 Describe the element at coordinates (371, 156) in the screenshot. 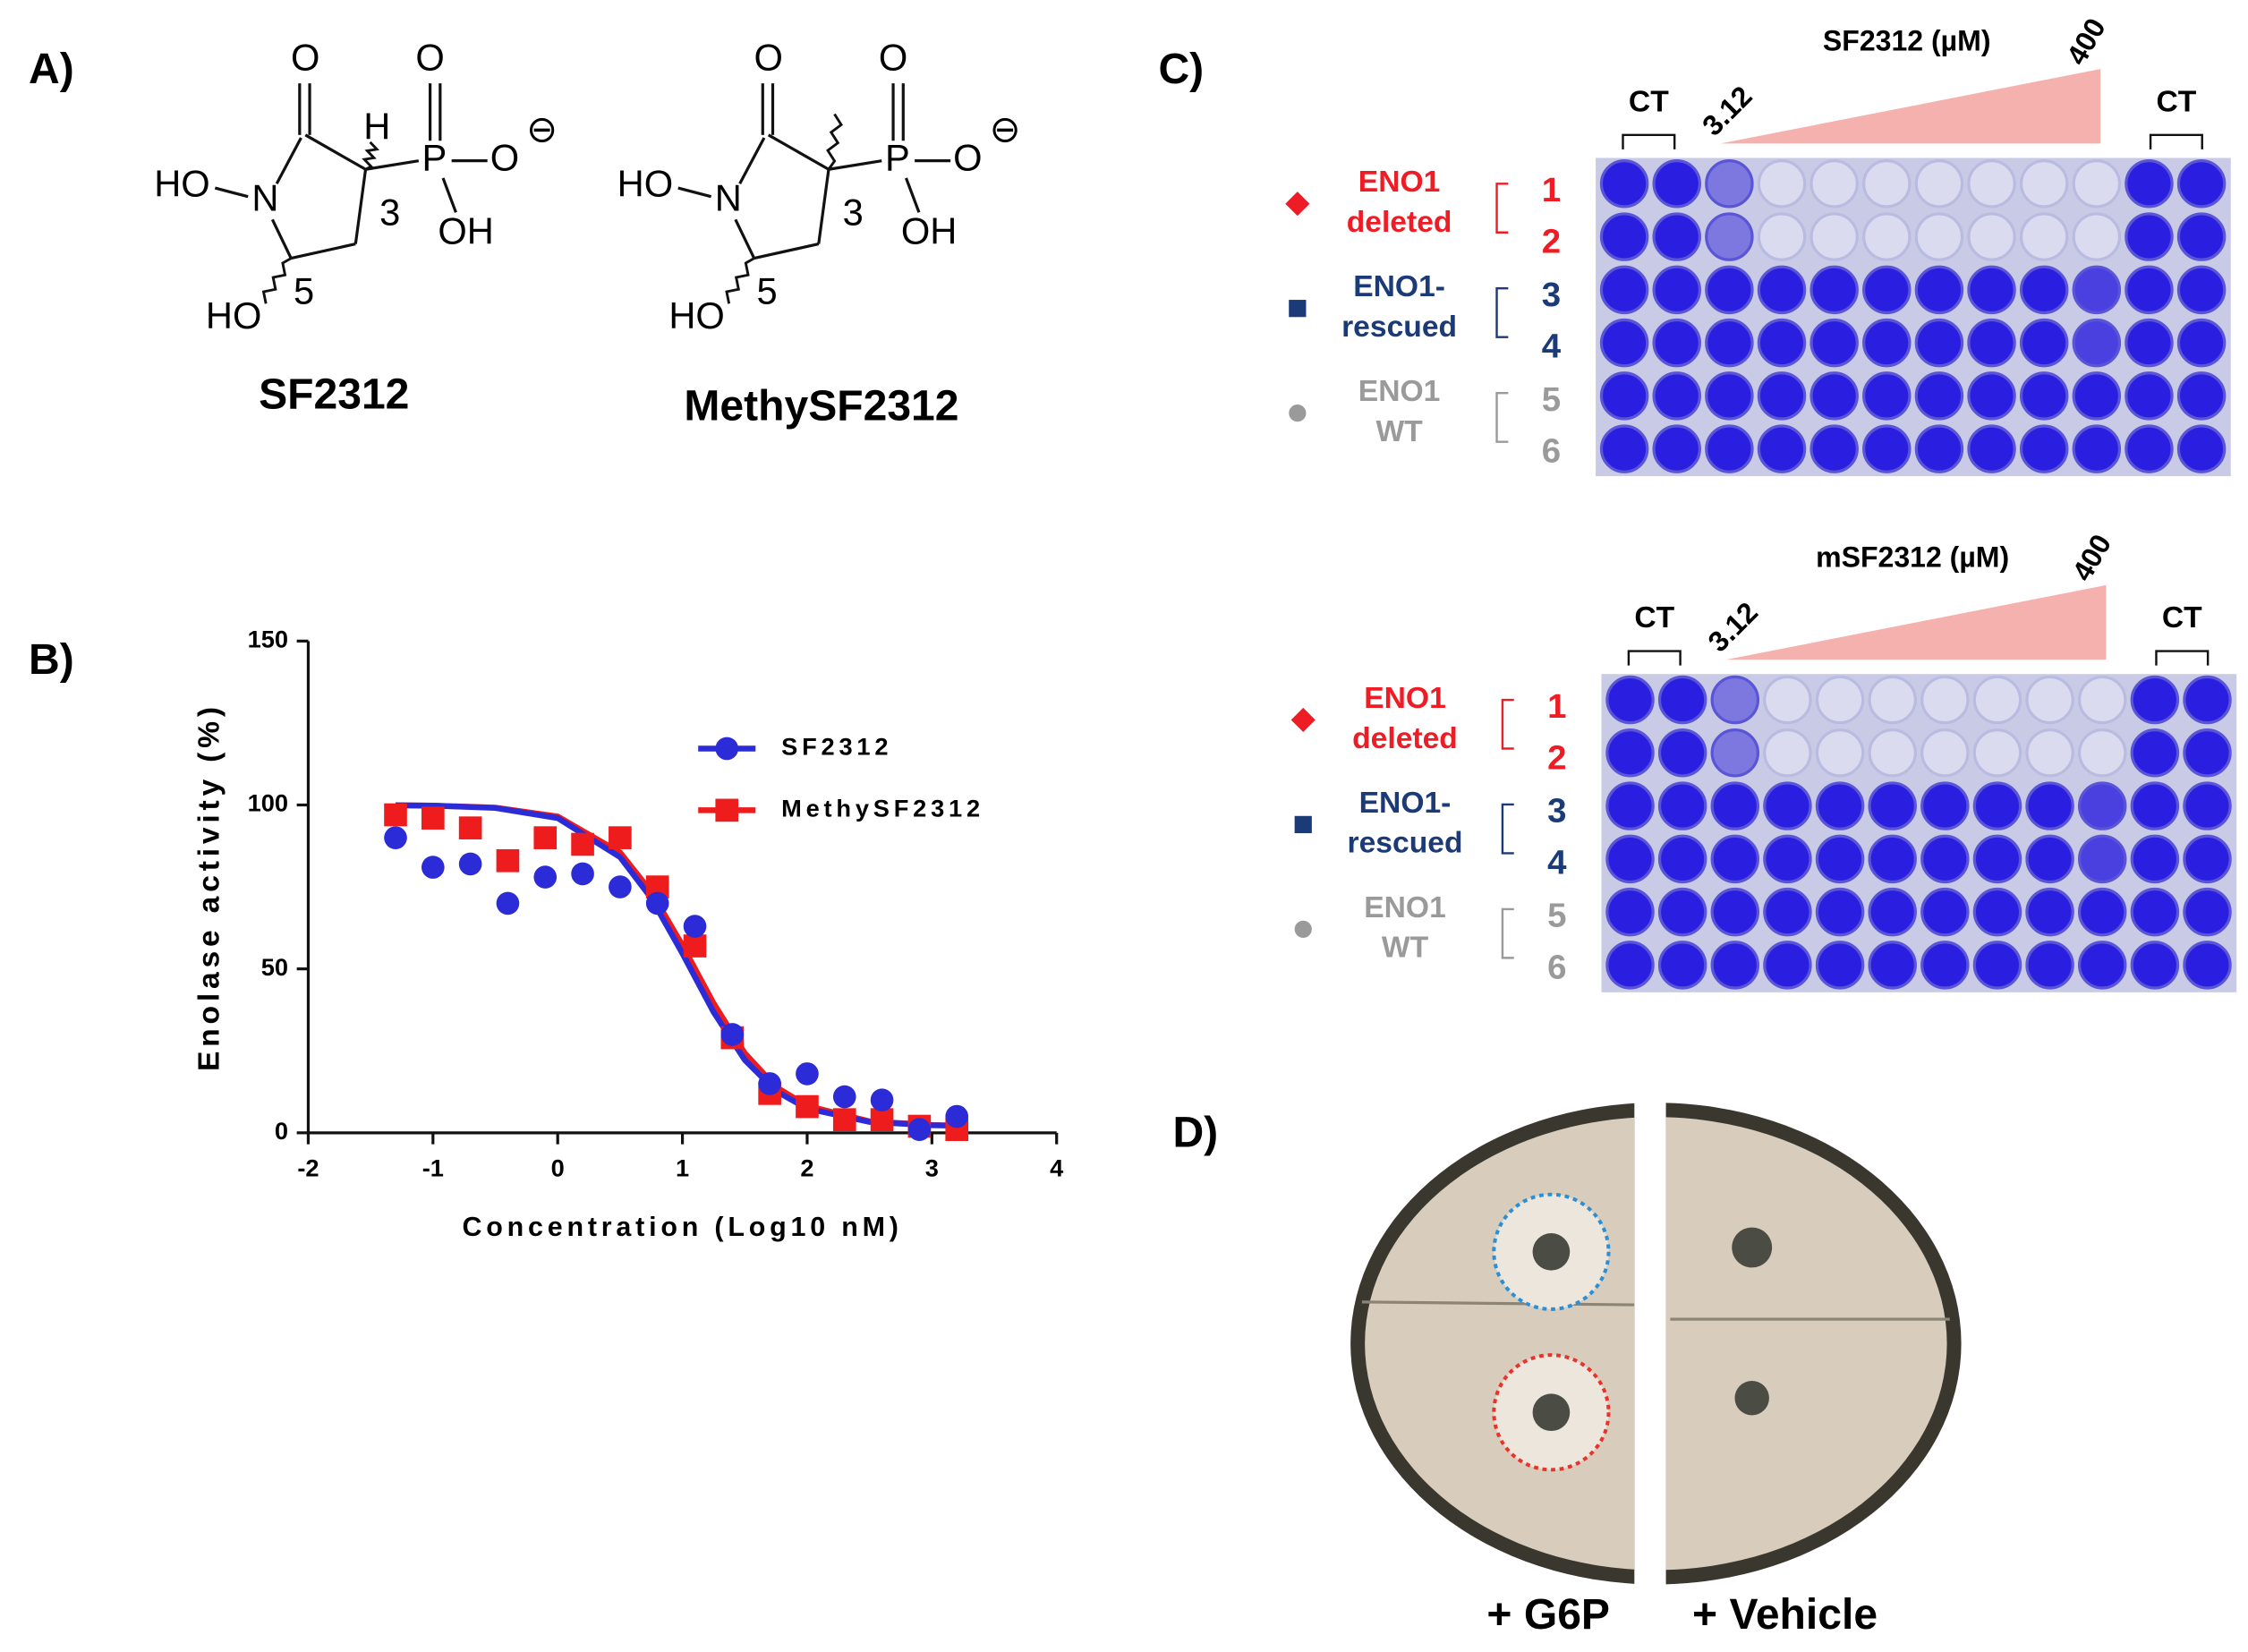

I see `wavy-bond` at that location.